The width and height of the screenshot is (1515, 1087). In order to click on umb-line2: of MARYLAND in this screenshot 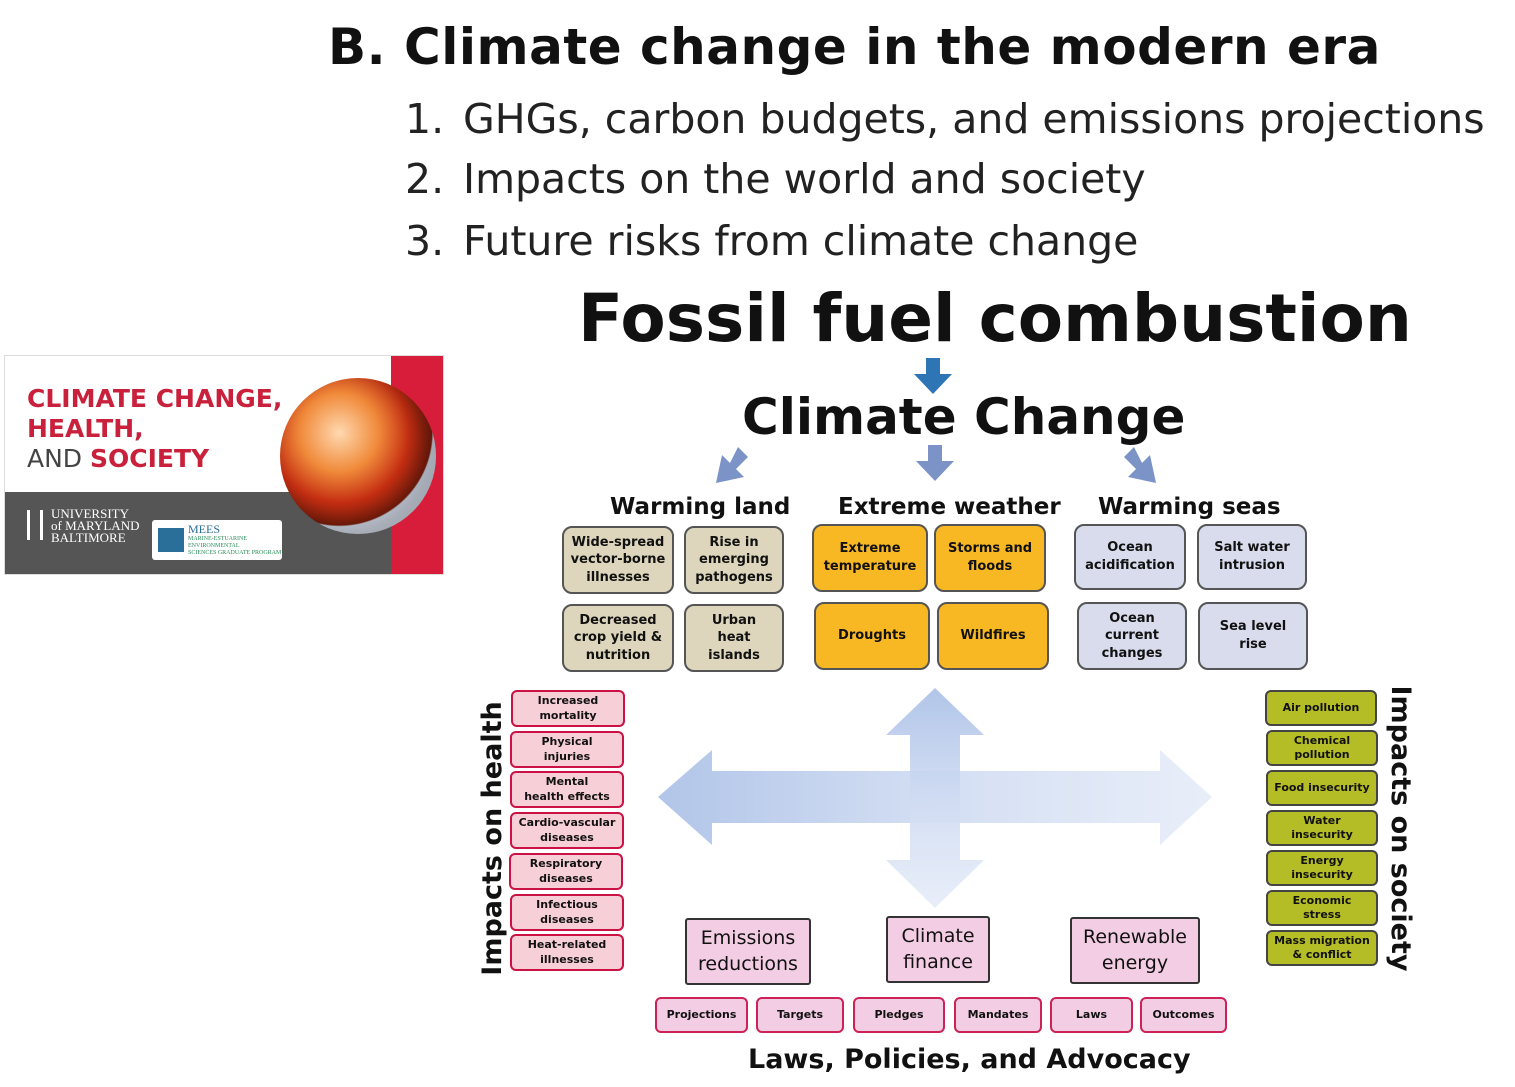, I will do `click(95, 525)`.